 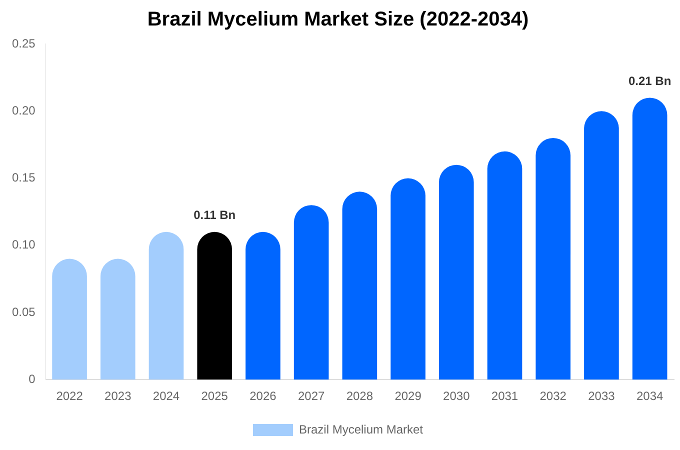 What do you see at coordinates (166, 396) in the screenshot?
I see `x-tick-label: 2024` at bounding box center [166, 396].